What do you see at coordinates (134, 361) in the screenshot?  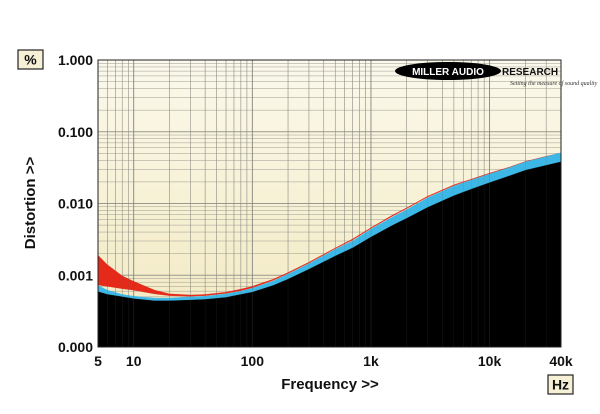 I see `x-tick-label: 10` at bounding box center [134, 361].